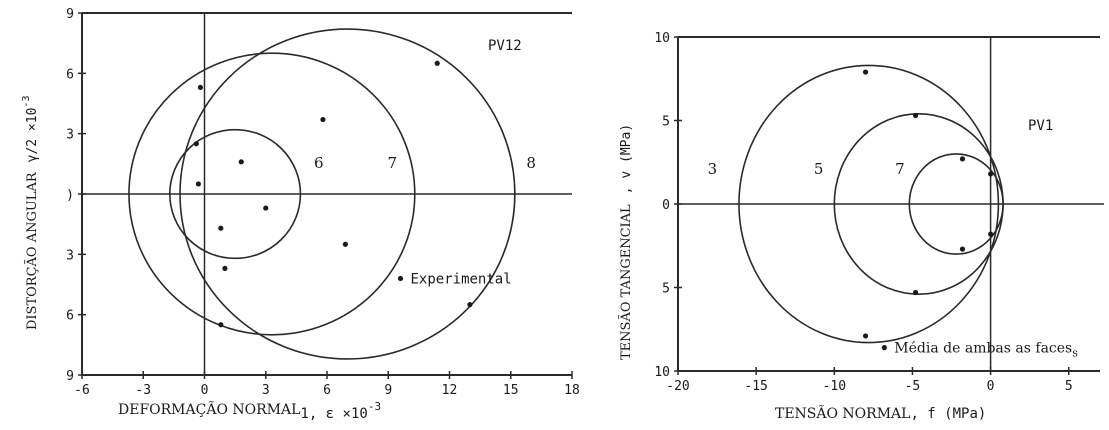  What do you see at coordinates (450, 390) in the screenshot?
I see `x-tick-label: 12` at bounding box center [450, 390].